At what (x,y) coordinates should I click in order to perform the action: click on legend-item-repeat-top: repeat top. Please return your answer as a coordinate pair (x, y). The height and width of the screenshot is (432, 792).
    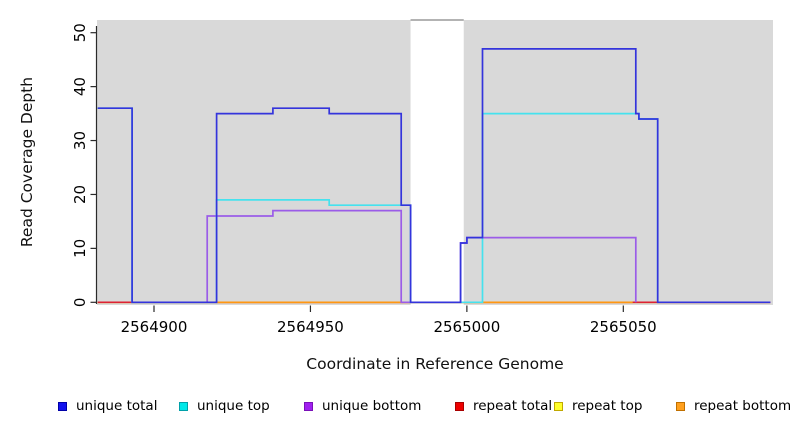
    Looking at the image, I should click on (598, 406).